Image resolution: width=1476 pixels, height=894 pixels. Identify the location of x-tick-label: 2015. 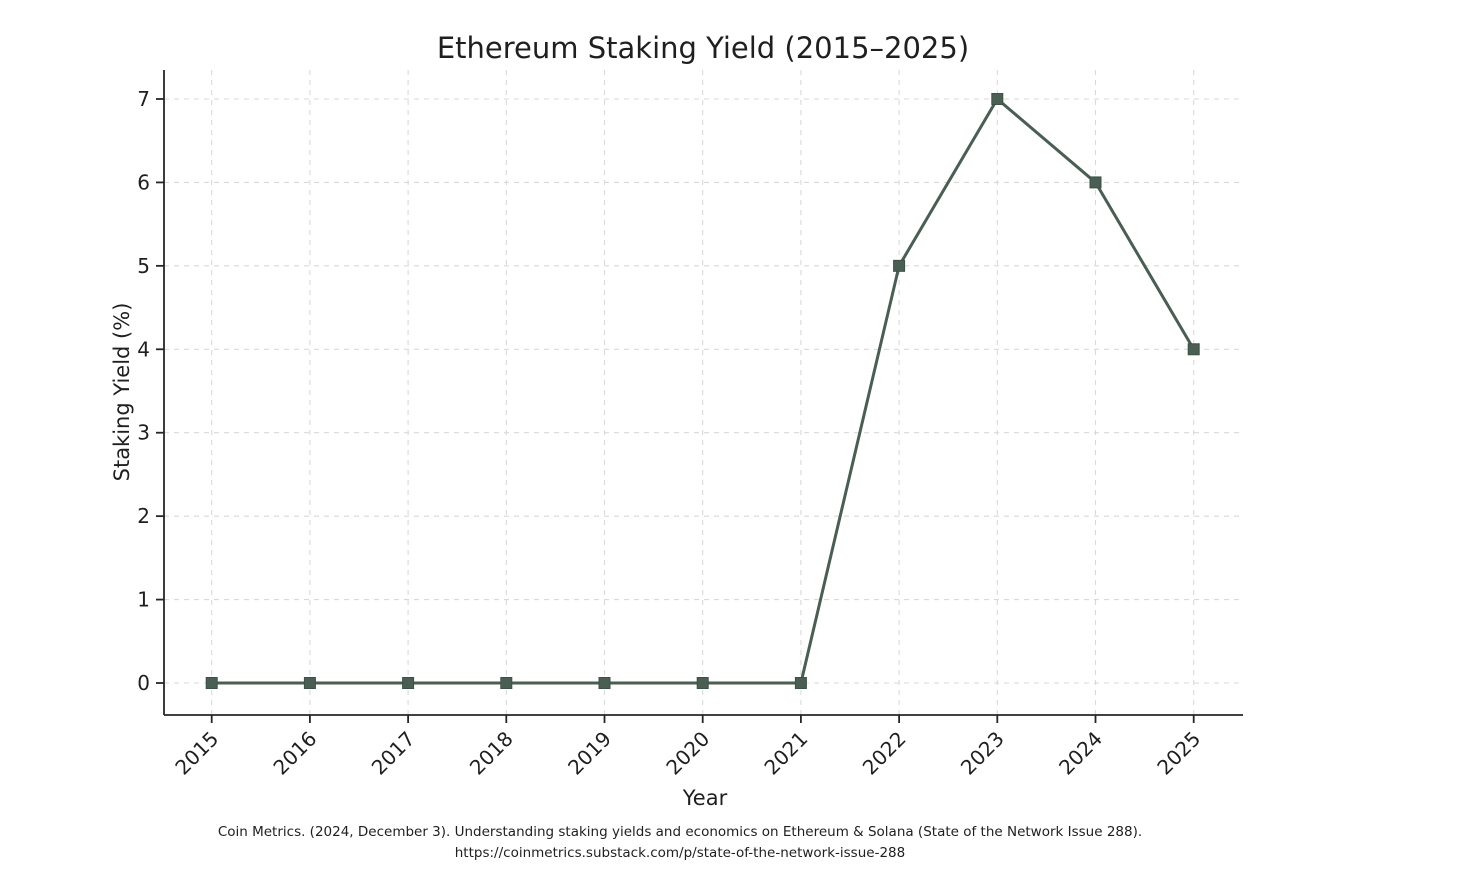
(196, 753).